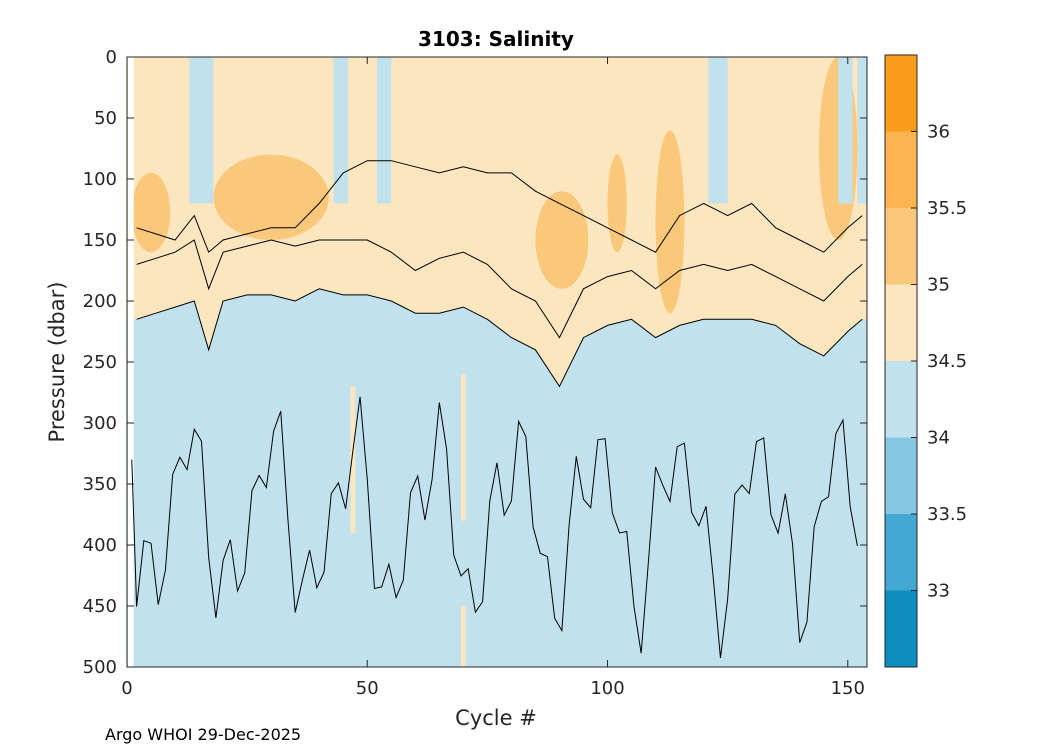  What do you see at coordinates (496, 718) in the screenshot?
I see `x-axis-label: Cycle #` at bounding box center [496, 718].